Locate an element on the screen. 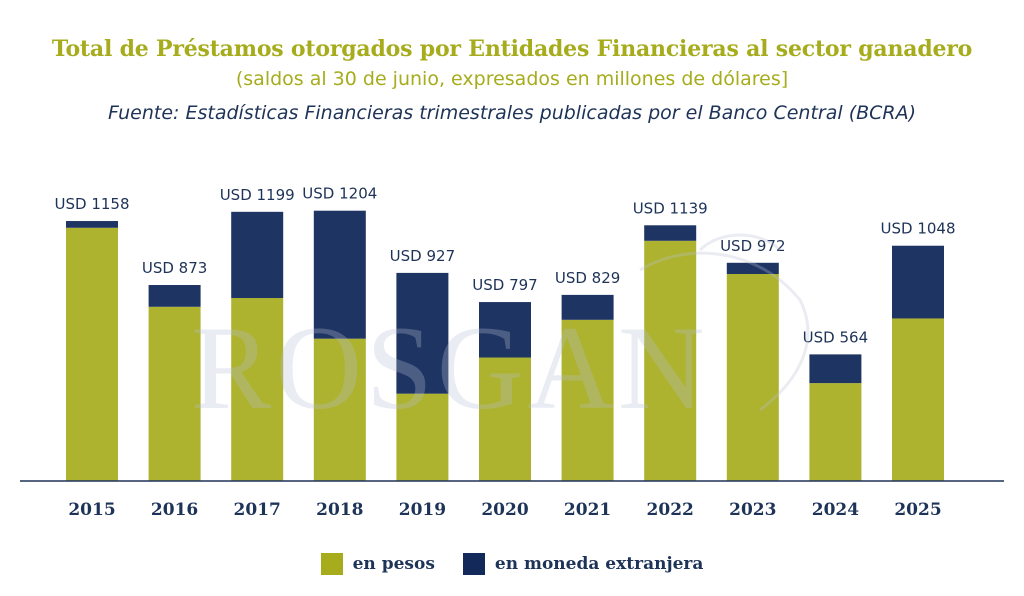 The width and height of the screenshot is (1024, 596). legend-swatch-foreign is located at coordinates (473, 564).